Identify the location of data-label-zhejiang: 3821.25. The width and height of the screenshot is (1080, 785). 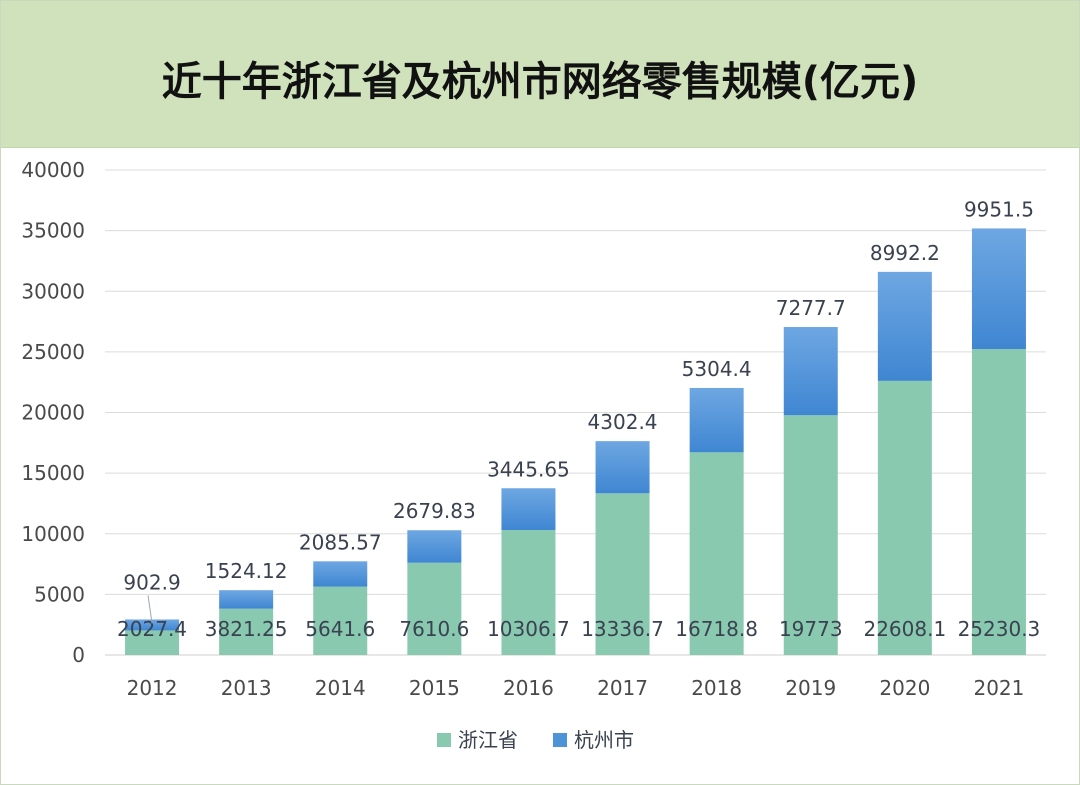
(246, 629).